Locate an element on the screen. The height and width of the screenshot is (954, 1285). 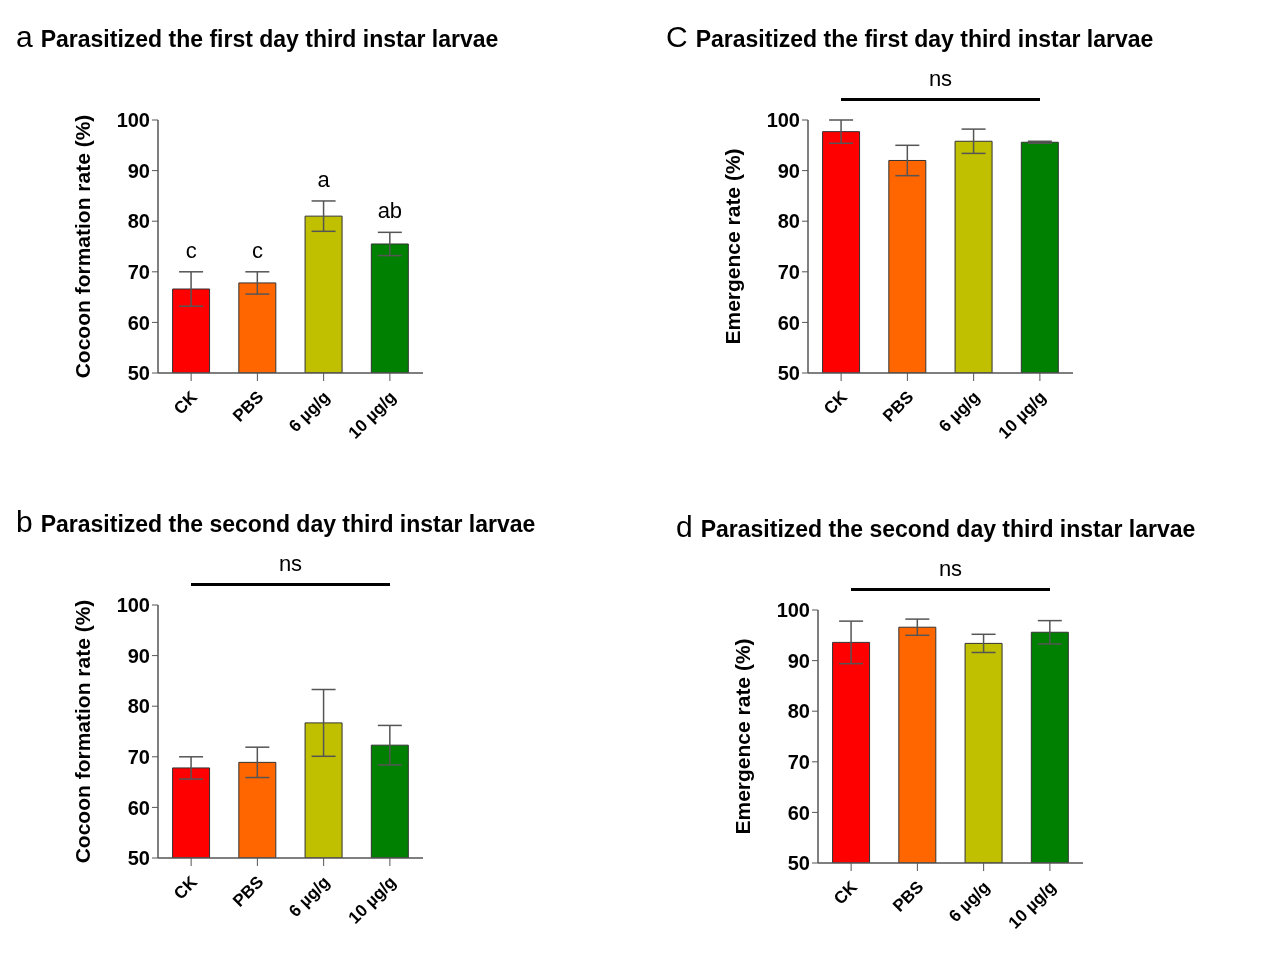
text: b is located at coordinates (24, 522).